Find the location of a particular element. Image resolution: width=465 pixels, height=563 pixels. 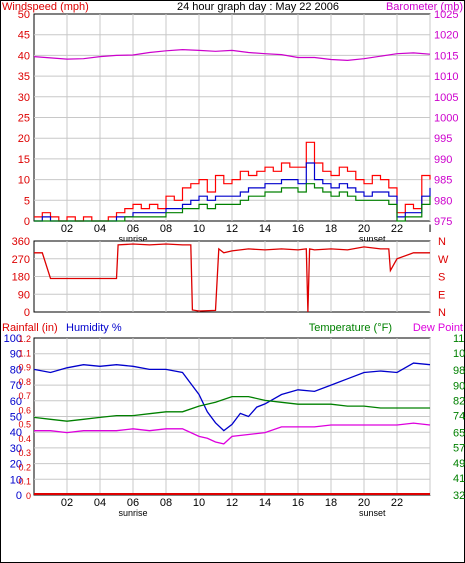

temperature-tick-label: 32 is located at coordinates (459, 496).